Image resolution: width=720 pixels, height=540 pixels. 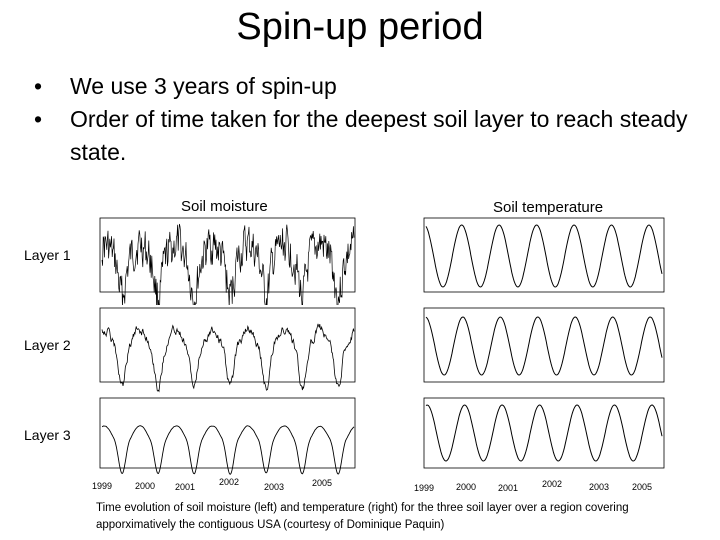 I want to click on temperature-year-label: 2002, so click(x=552, y=484).